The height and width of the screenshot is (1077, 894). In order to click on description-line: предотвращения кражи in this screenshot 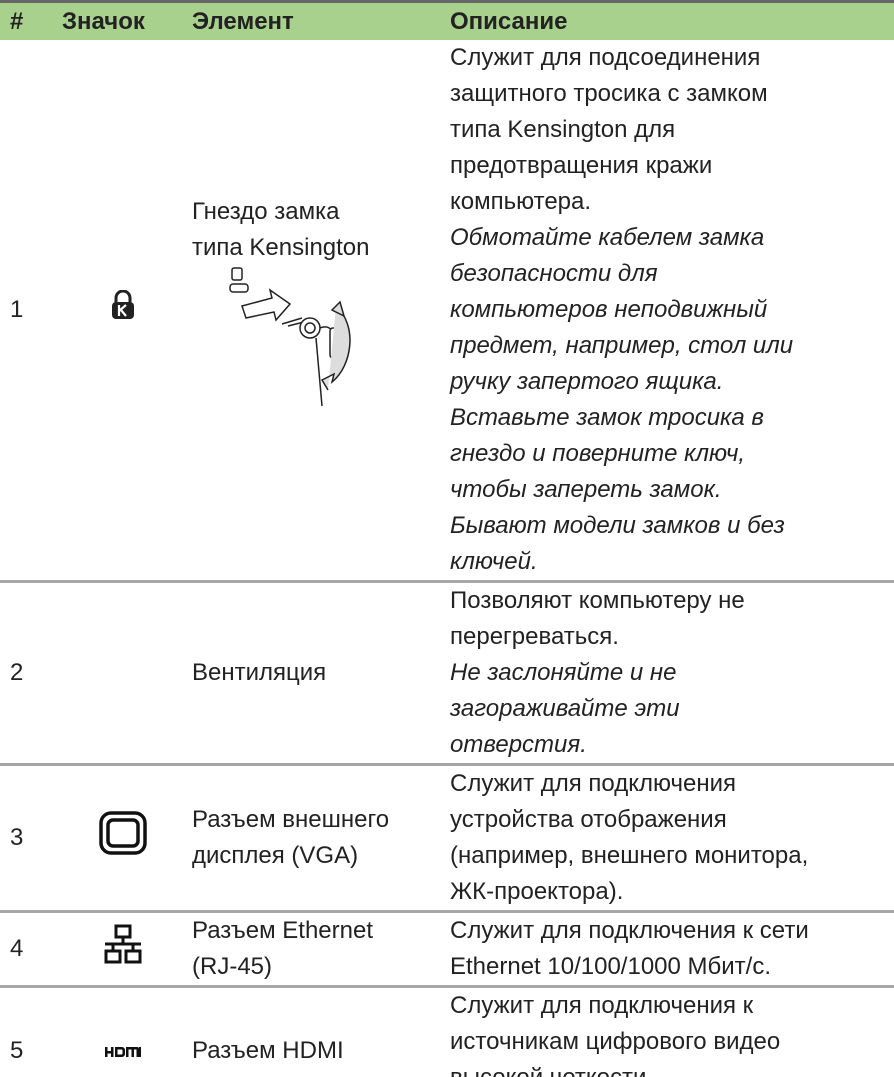, I will do `click(581, 165)`.